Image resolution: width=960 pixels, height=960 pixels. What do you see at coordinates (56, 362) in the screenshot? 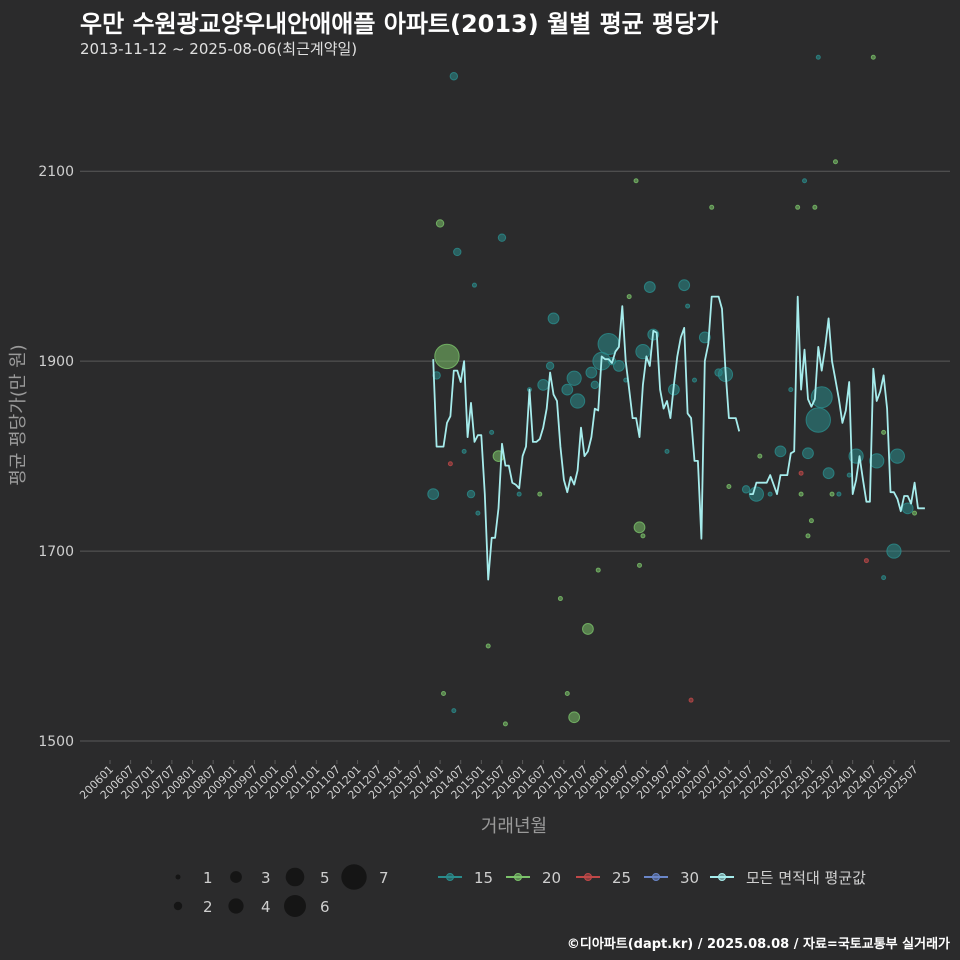
I see `y-tick-label: 1900` at bounding box center [56, 362].